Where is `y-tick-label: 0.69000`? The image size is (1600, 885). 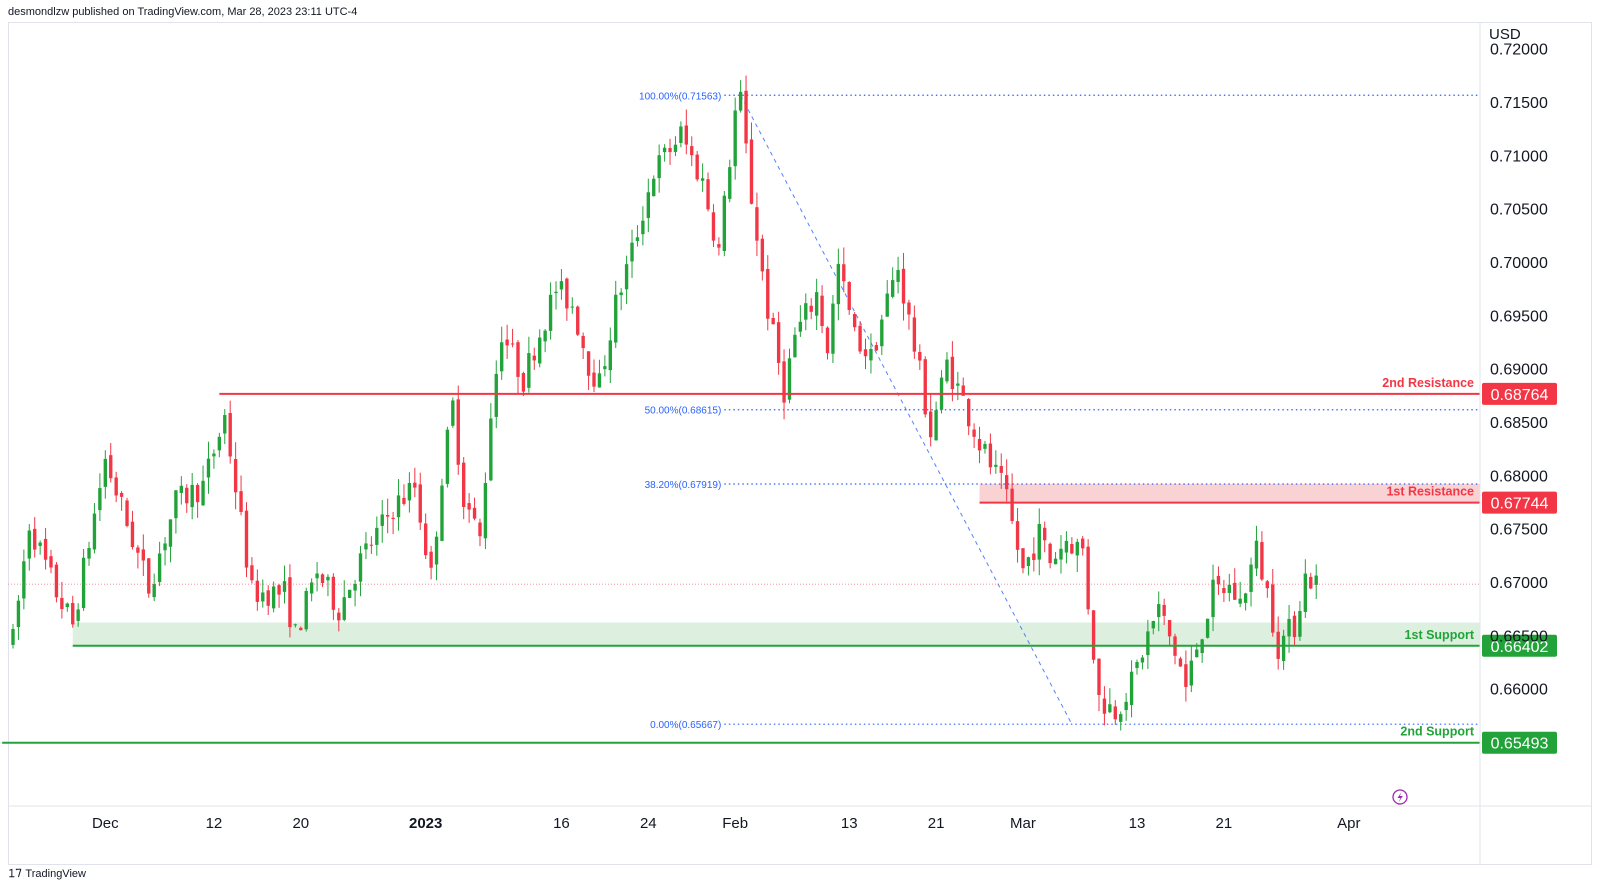
y-tick-label: 0.69000 is located at coordinates (1519, 370).